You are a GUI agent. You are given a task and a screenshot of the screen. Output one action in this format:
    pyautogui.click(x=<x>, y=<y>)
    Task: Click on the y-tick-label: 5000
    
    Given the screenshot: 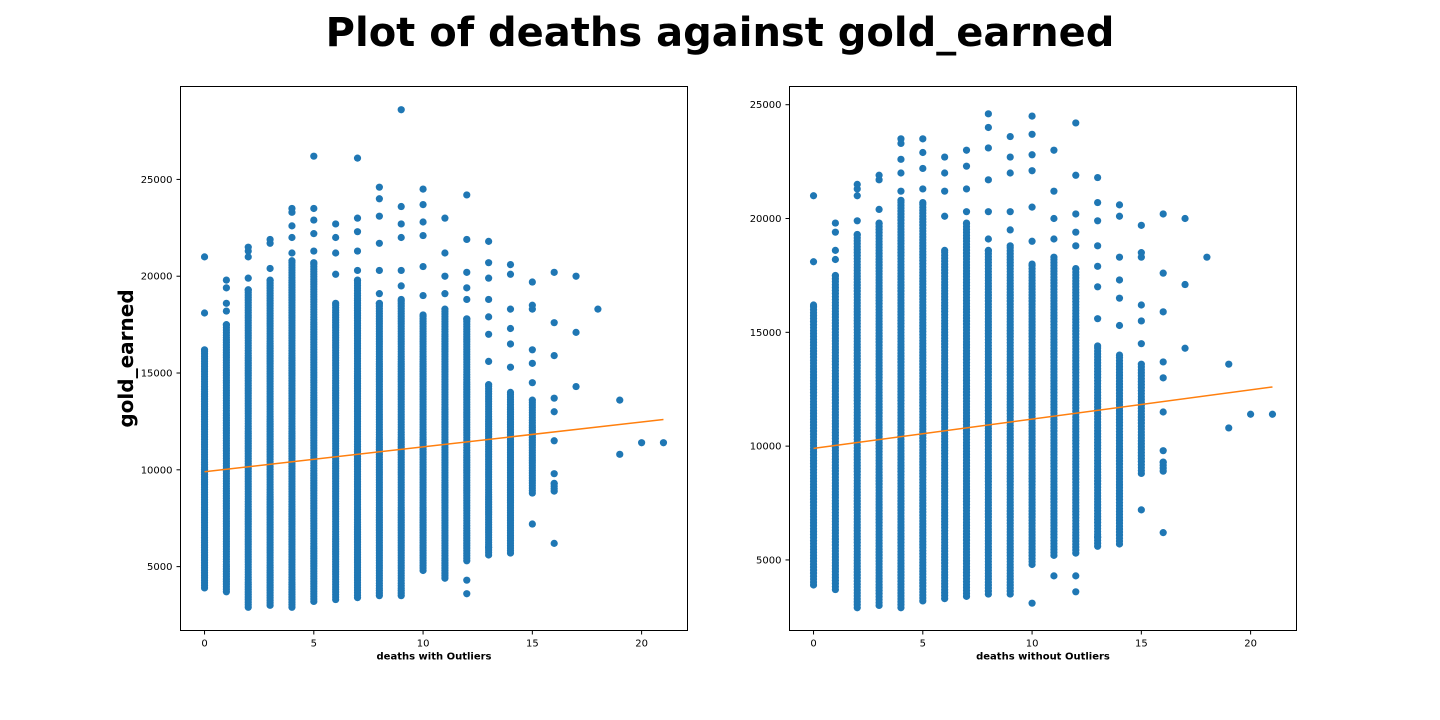 What is the action you would take?
    pyautogui.click(x=768, y=560)
    